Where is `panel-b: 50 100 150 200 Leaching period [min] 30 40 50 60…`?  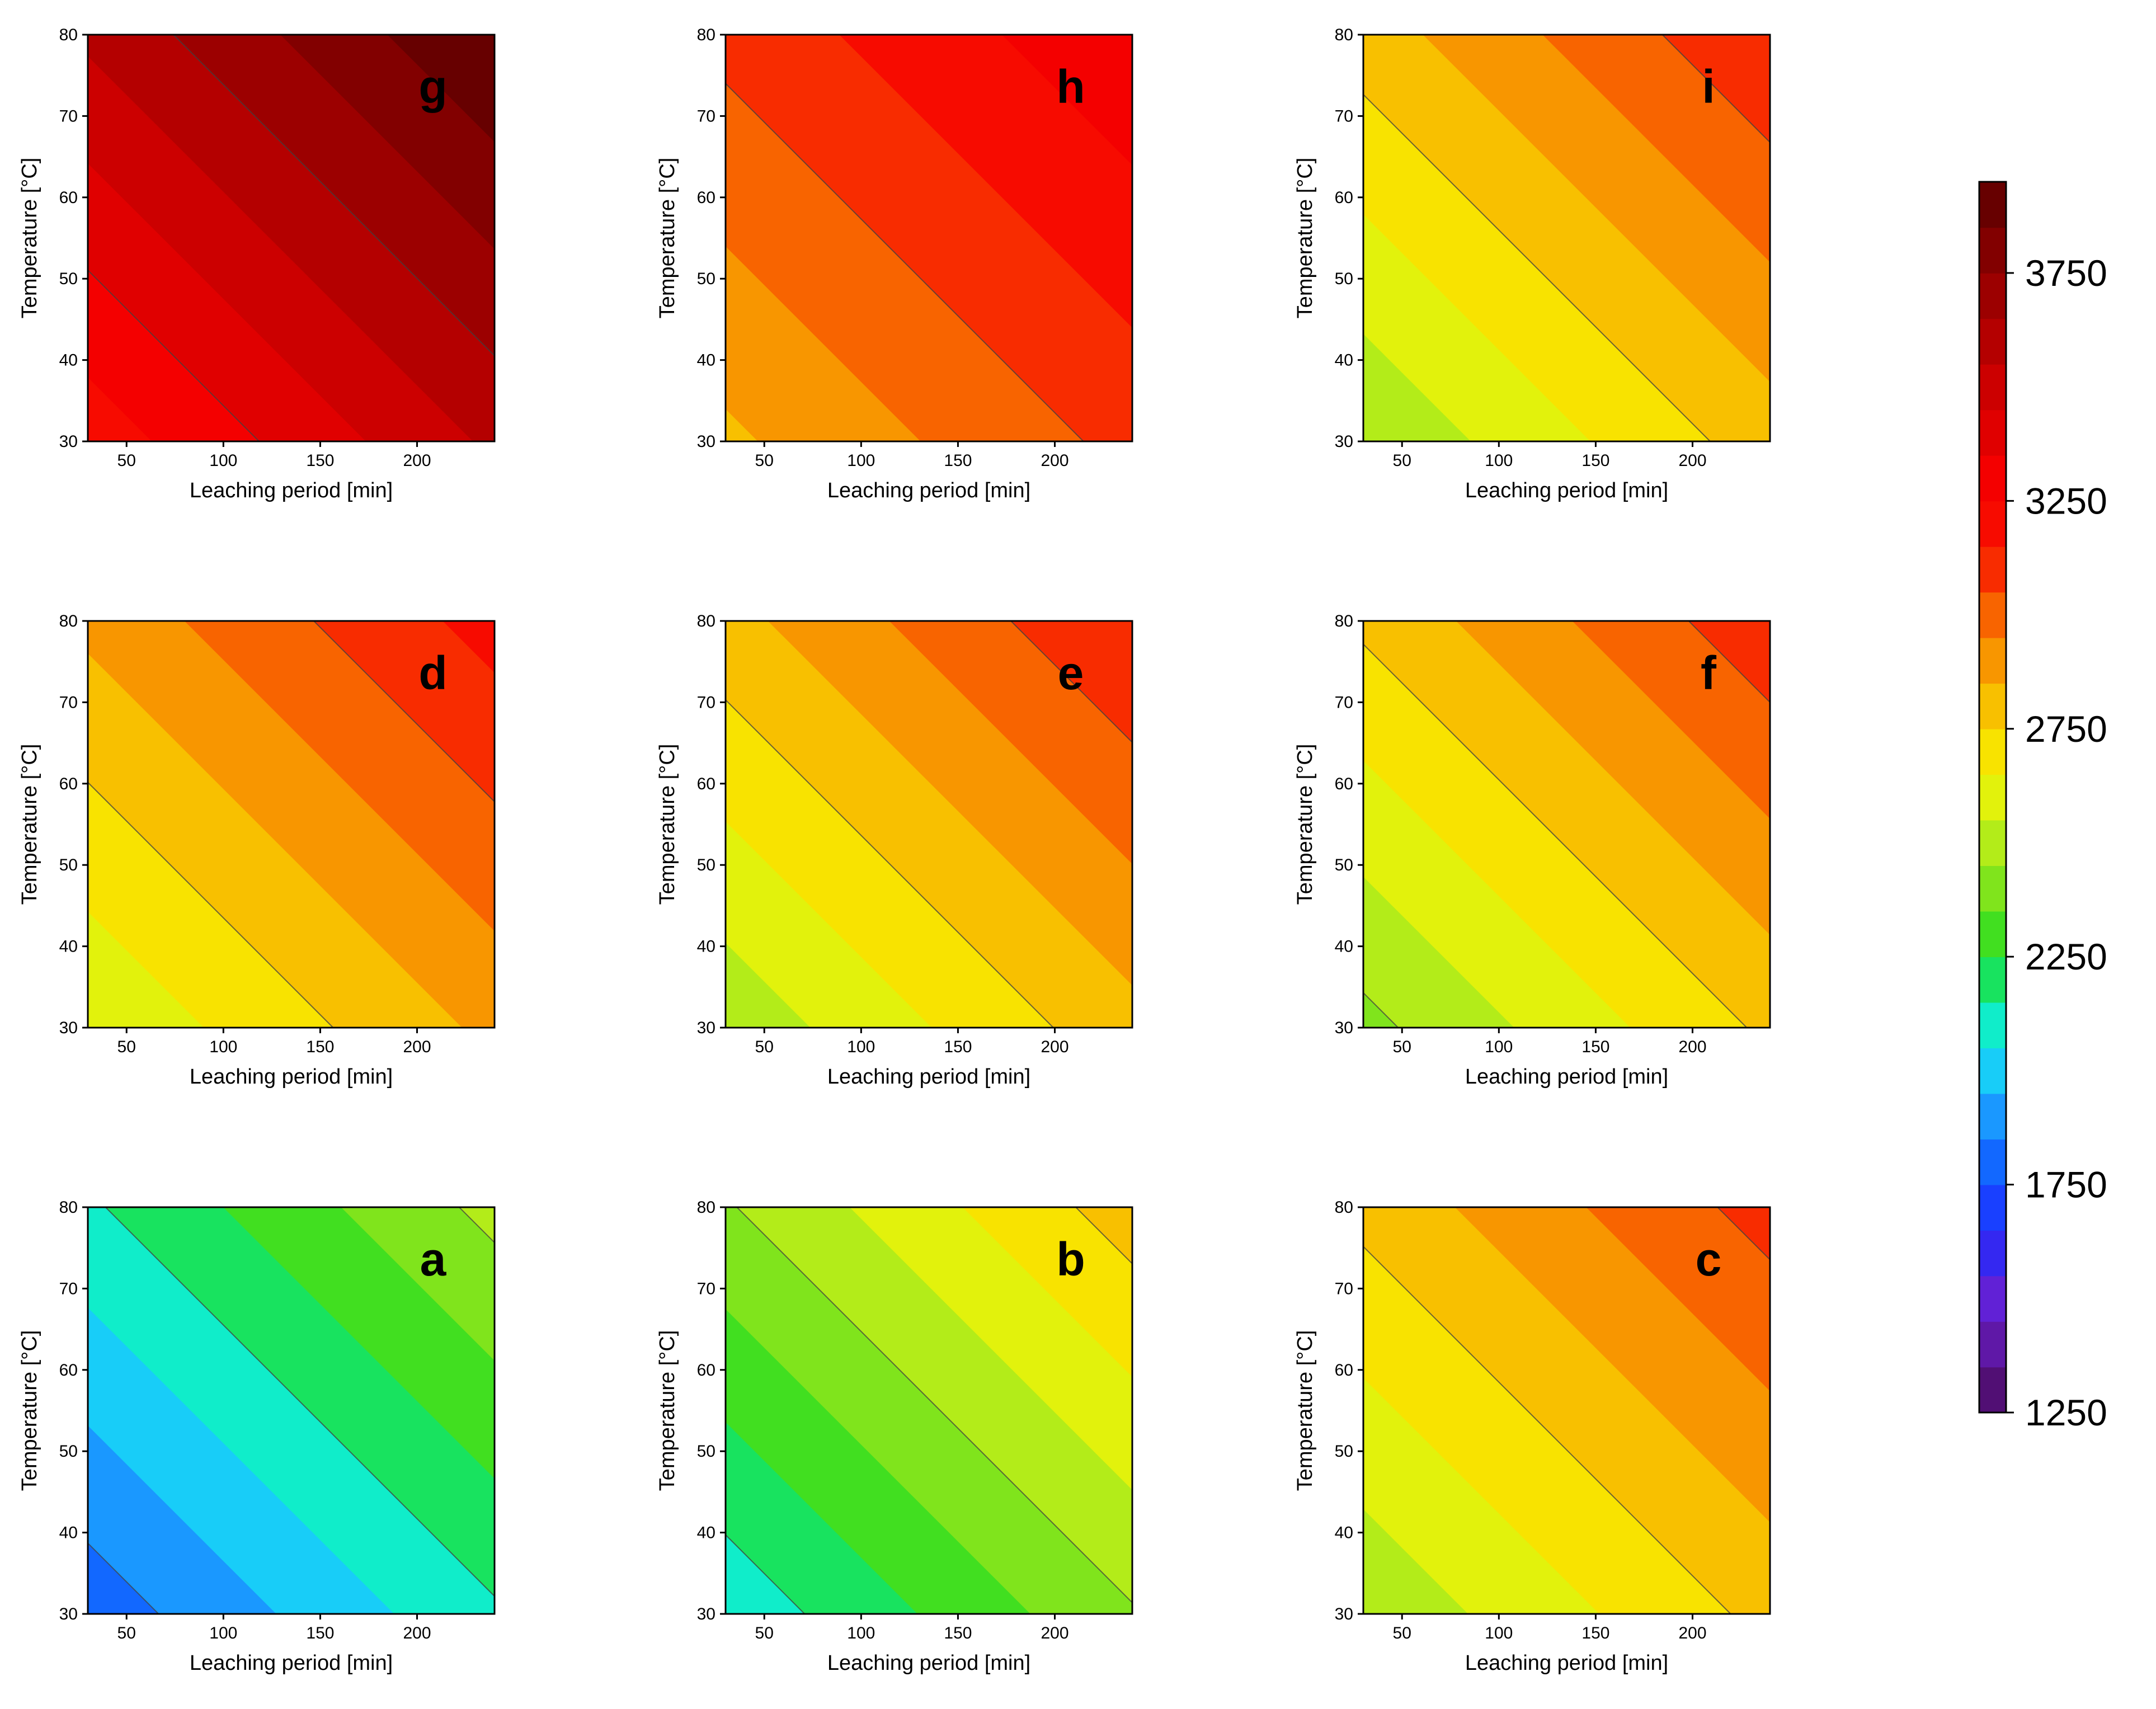 panel-b: 50 100 150 200 Leaching period [min] 30 40 50 60… is located at coordinates (894, 1436).